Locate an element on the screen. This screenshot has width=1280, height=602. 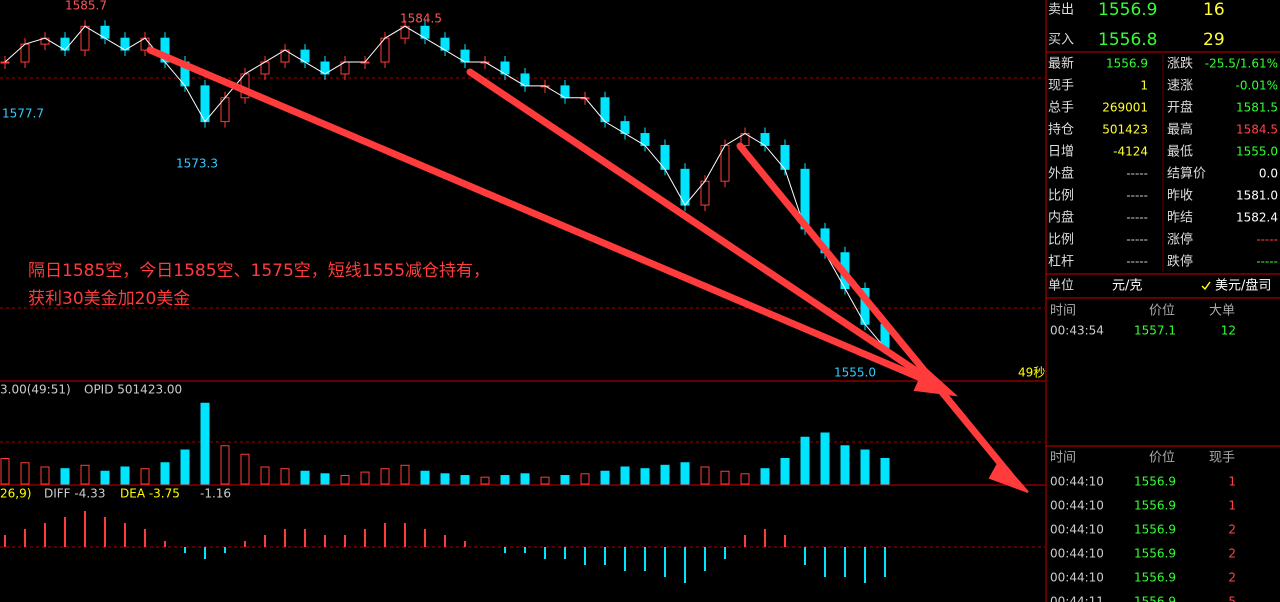
panel-text: 16 is located at coordinates (1214, 10).